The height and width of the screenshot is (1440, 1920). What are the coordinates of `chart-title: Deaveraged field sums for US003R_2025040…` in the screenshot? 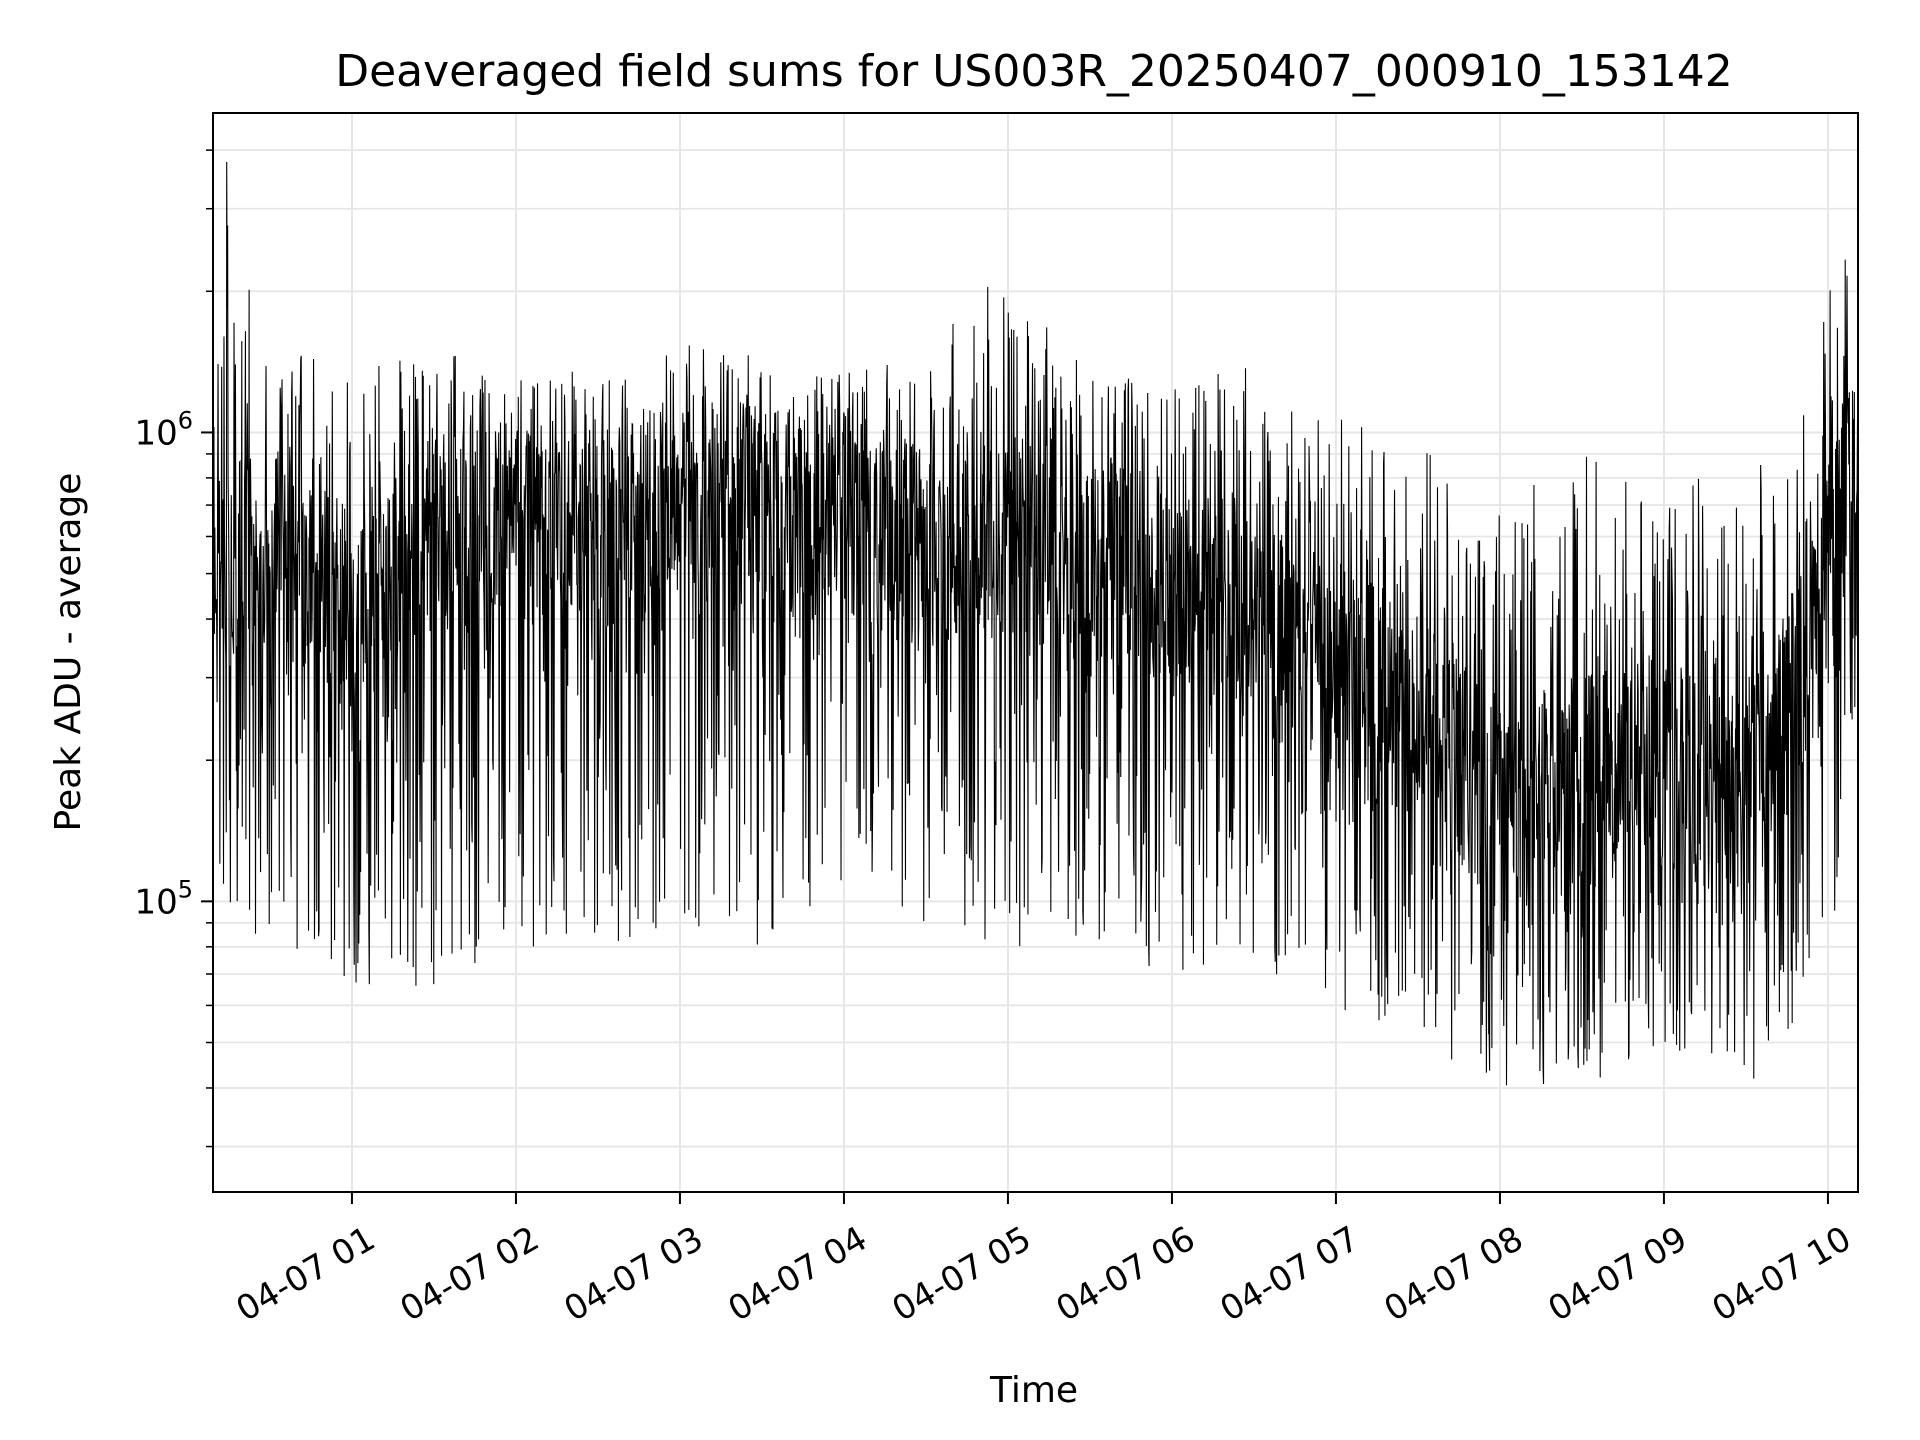 It's located at (1034, 71).